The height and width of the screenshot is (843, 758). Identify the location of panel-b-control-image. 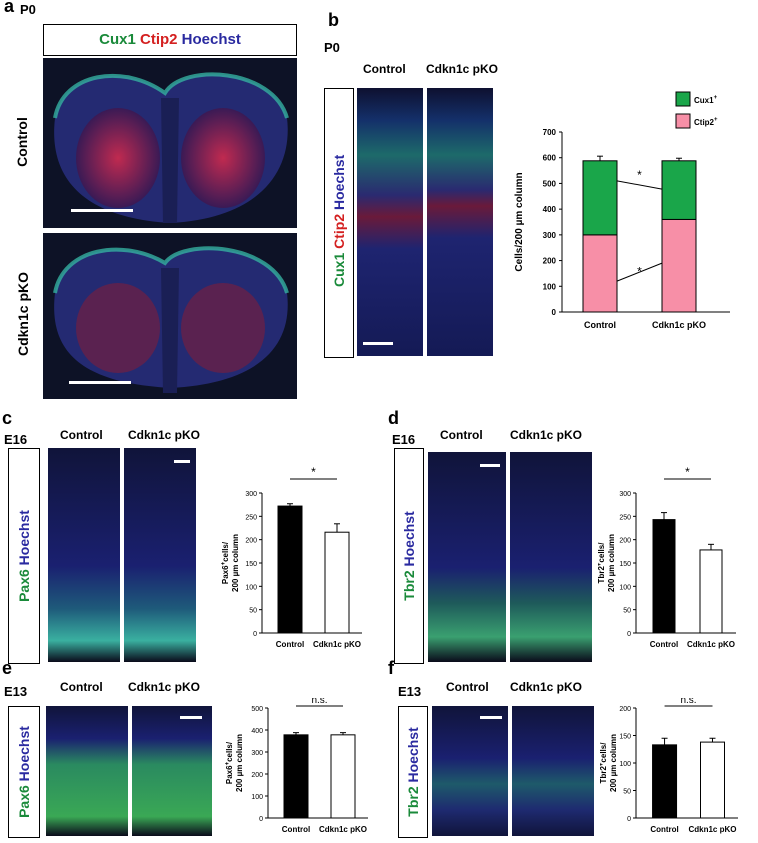
(390, 222).